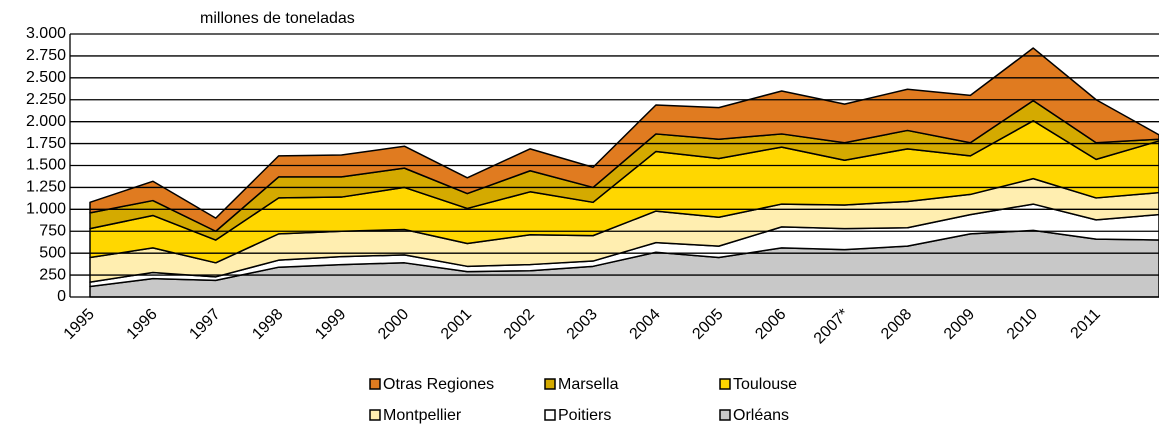 The width and height of the screenshot is (1159, 426). I want to click on legend-label: Toulouse, so click(765, 384).